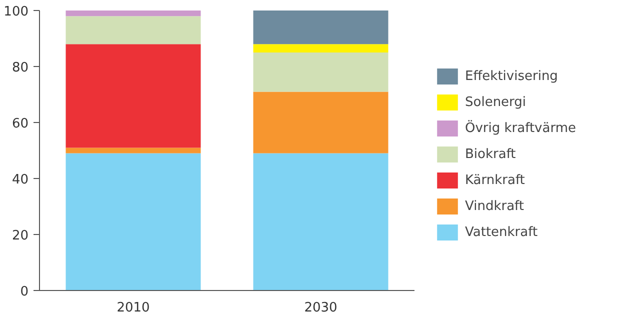  I want to click on y-tick-label: 100, so click(16, 12).